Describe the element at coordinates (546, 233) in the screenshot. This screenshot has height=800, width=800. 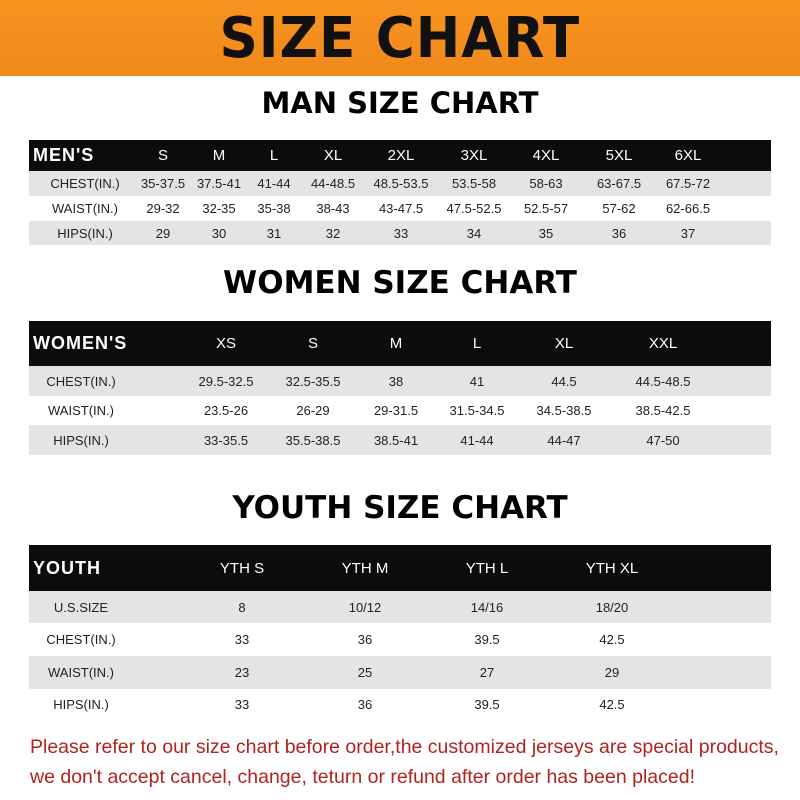
I see `table-cell: 35` at that location.